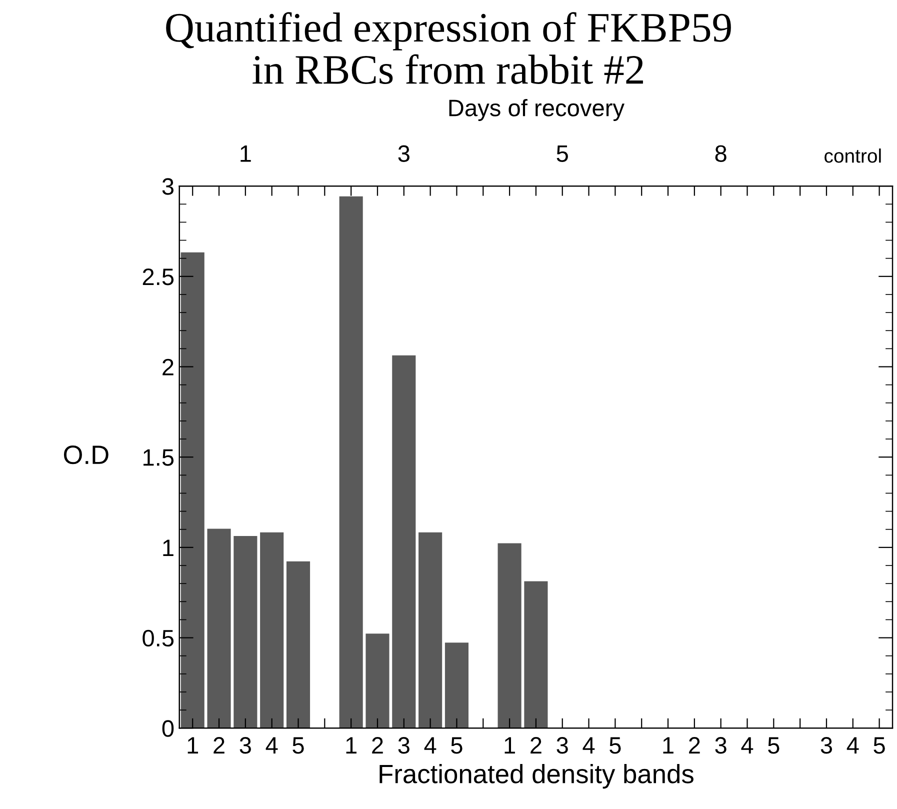 Image resolution: width=897 pixels, height=809 pixels. What do you see at coordinates (537, 776) in the screenshot?
I see `x-axis-title: Fractionated density bands` at bounding box center [537, 776].